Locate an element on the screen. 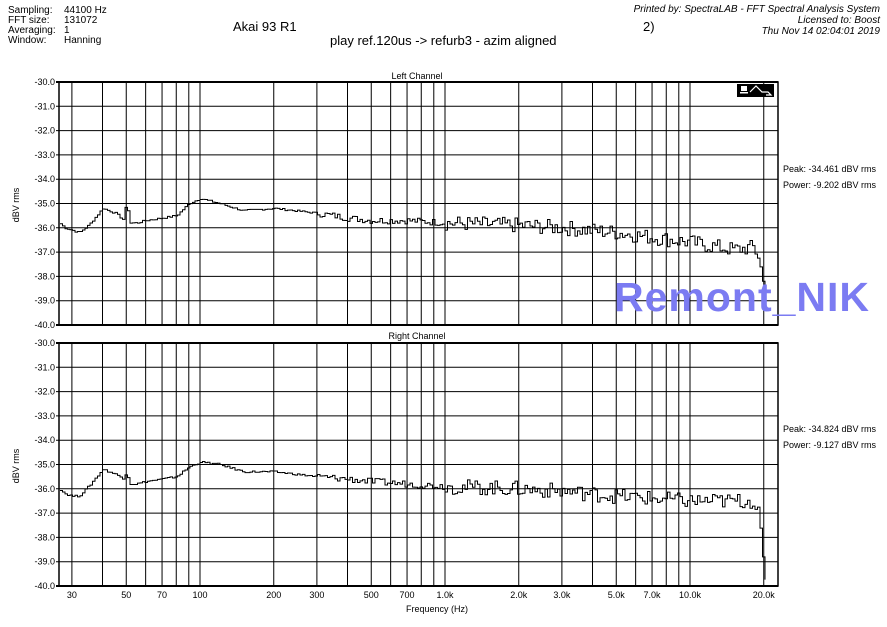 The height and width of the screenshot is (627, 887). x-tick-label: 100 is located at coordinates (199, 595).